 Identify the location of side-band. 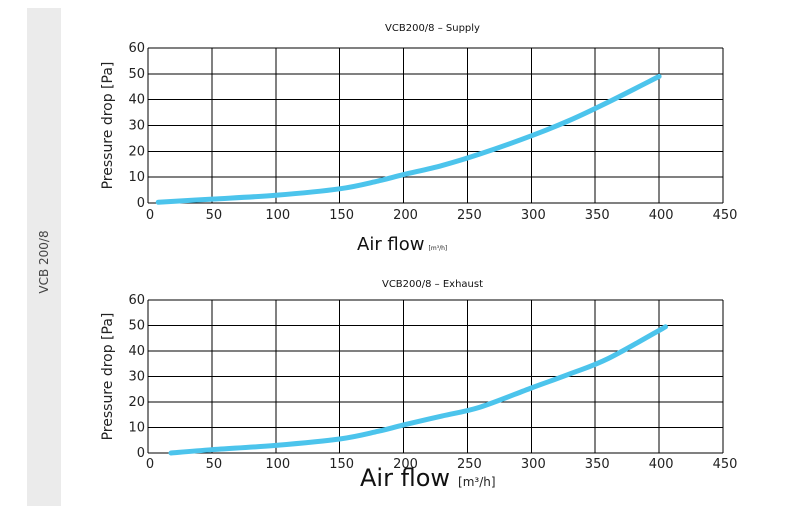
(44, 257).